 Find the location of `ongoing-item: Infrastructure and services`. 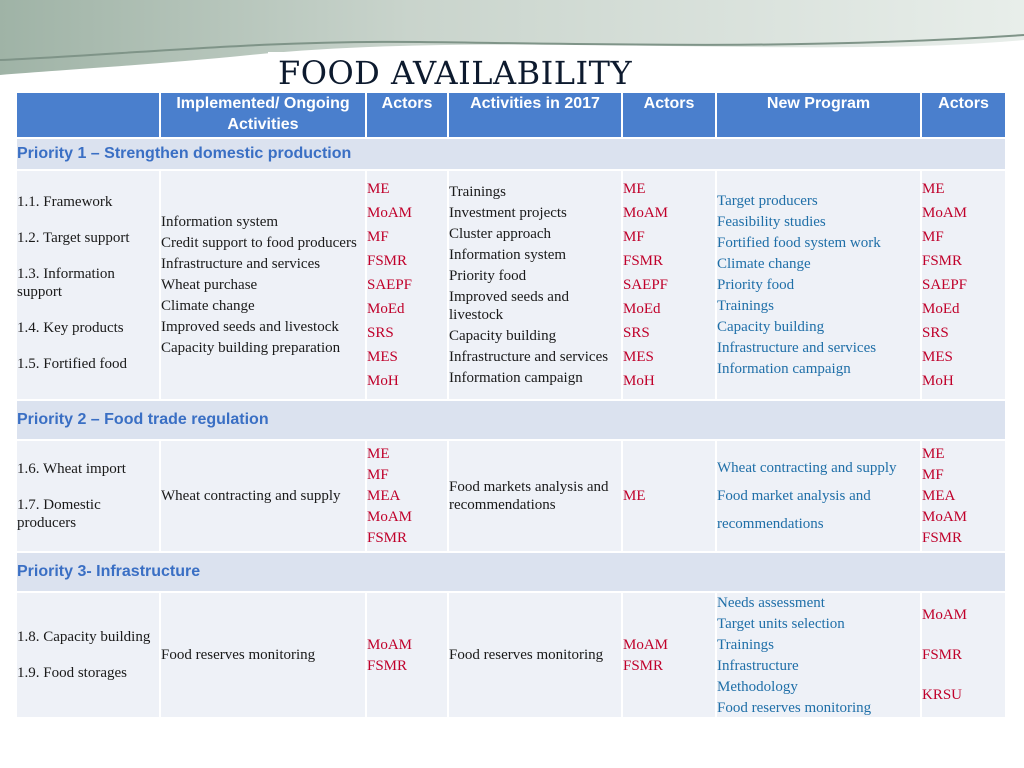

ongoing-item: Infrastructure and services is located at coordinates (241, 264).